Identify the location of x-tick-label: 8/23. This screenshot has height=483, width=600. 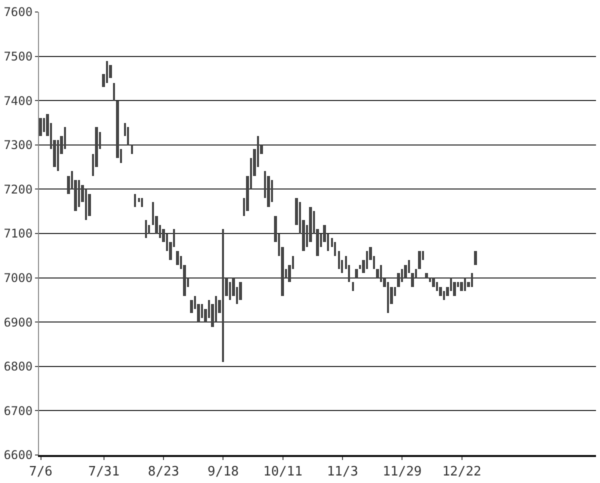
(164, 472).